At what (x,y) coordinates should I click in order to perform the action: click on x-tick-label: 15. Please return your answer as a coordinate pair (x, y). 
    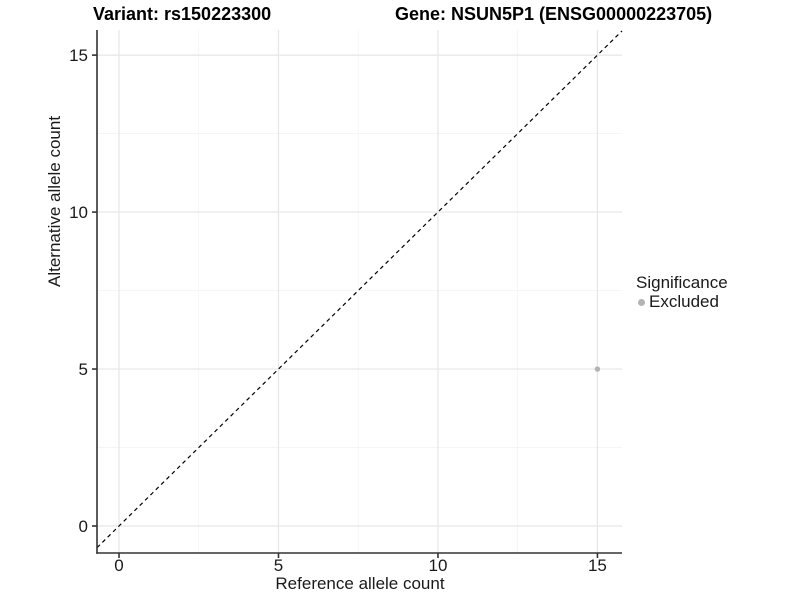
    Looking at the image, I should click on (597, 565).